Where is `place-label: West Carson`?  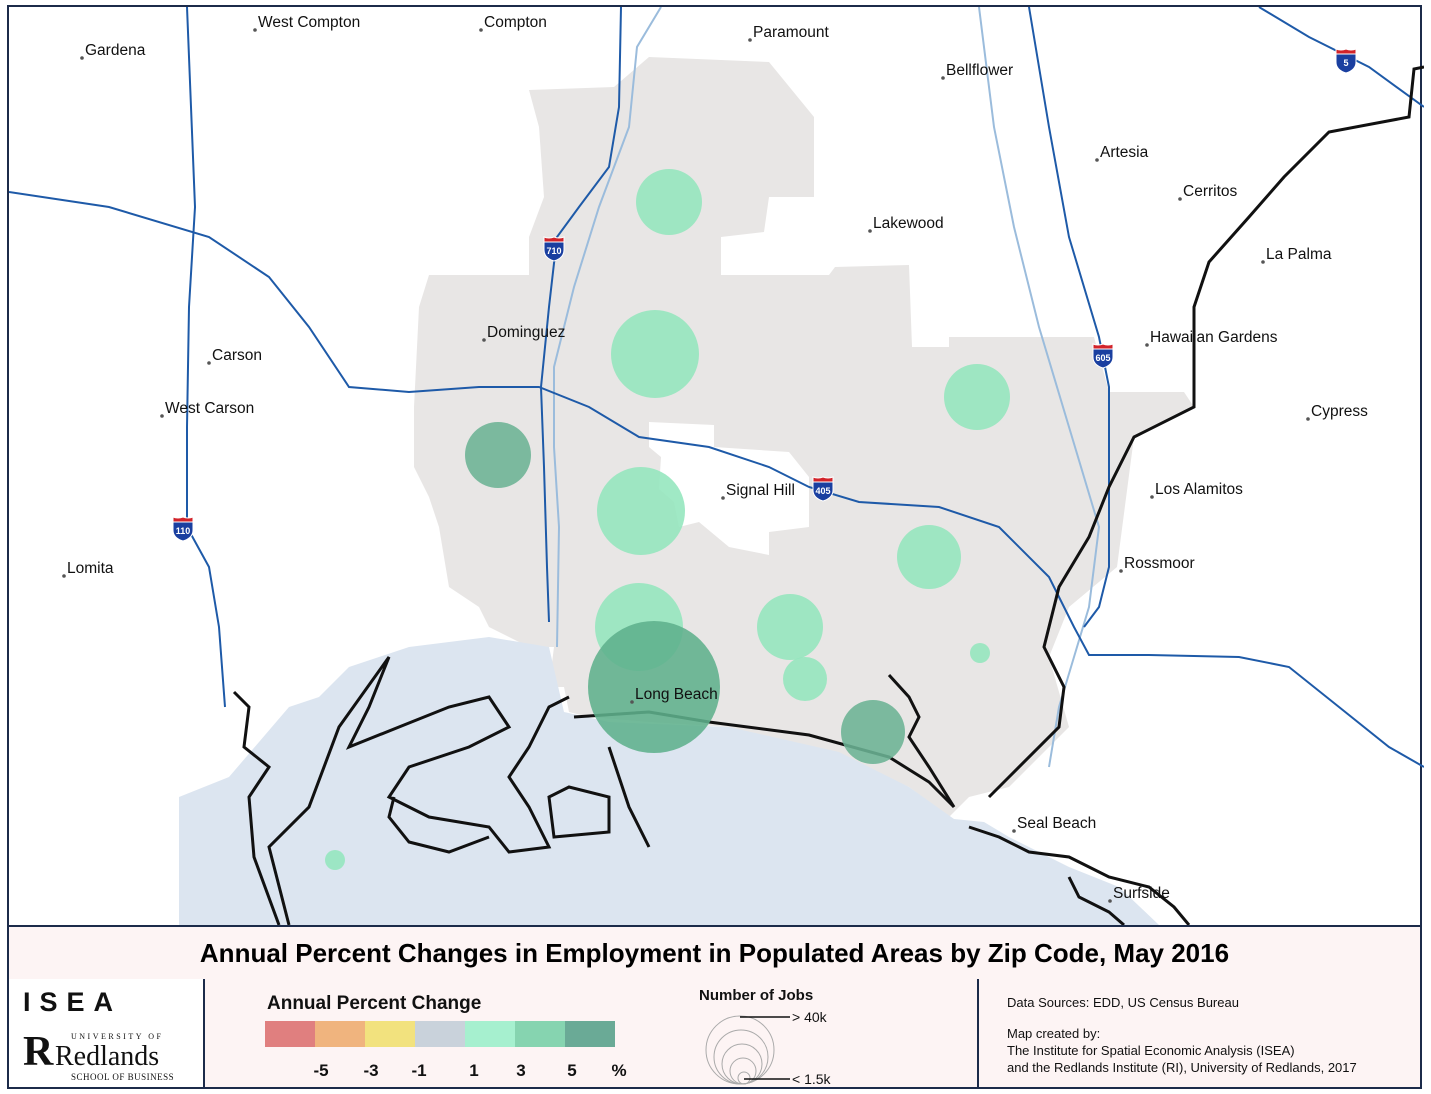
place-label: West Carson is located at coordinates (209, 408).